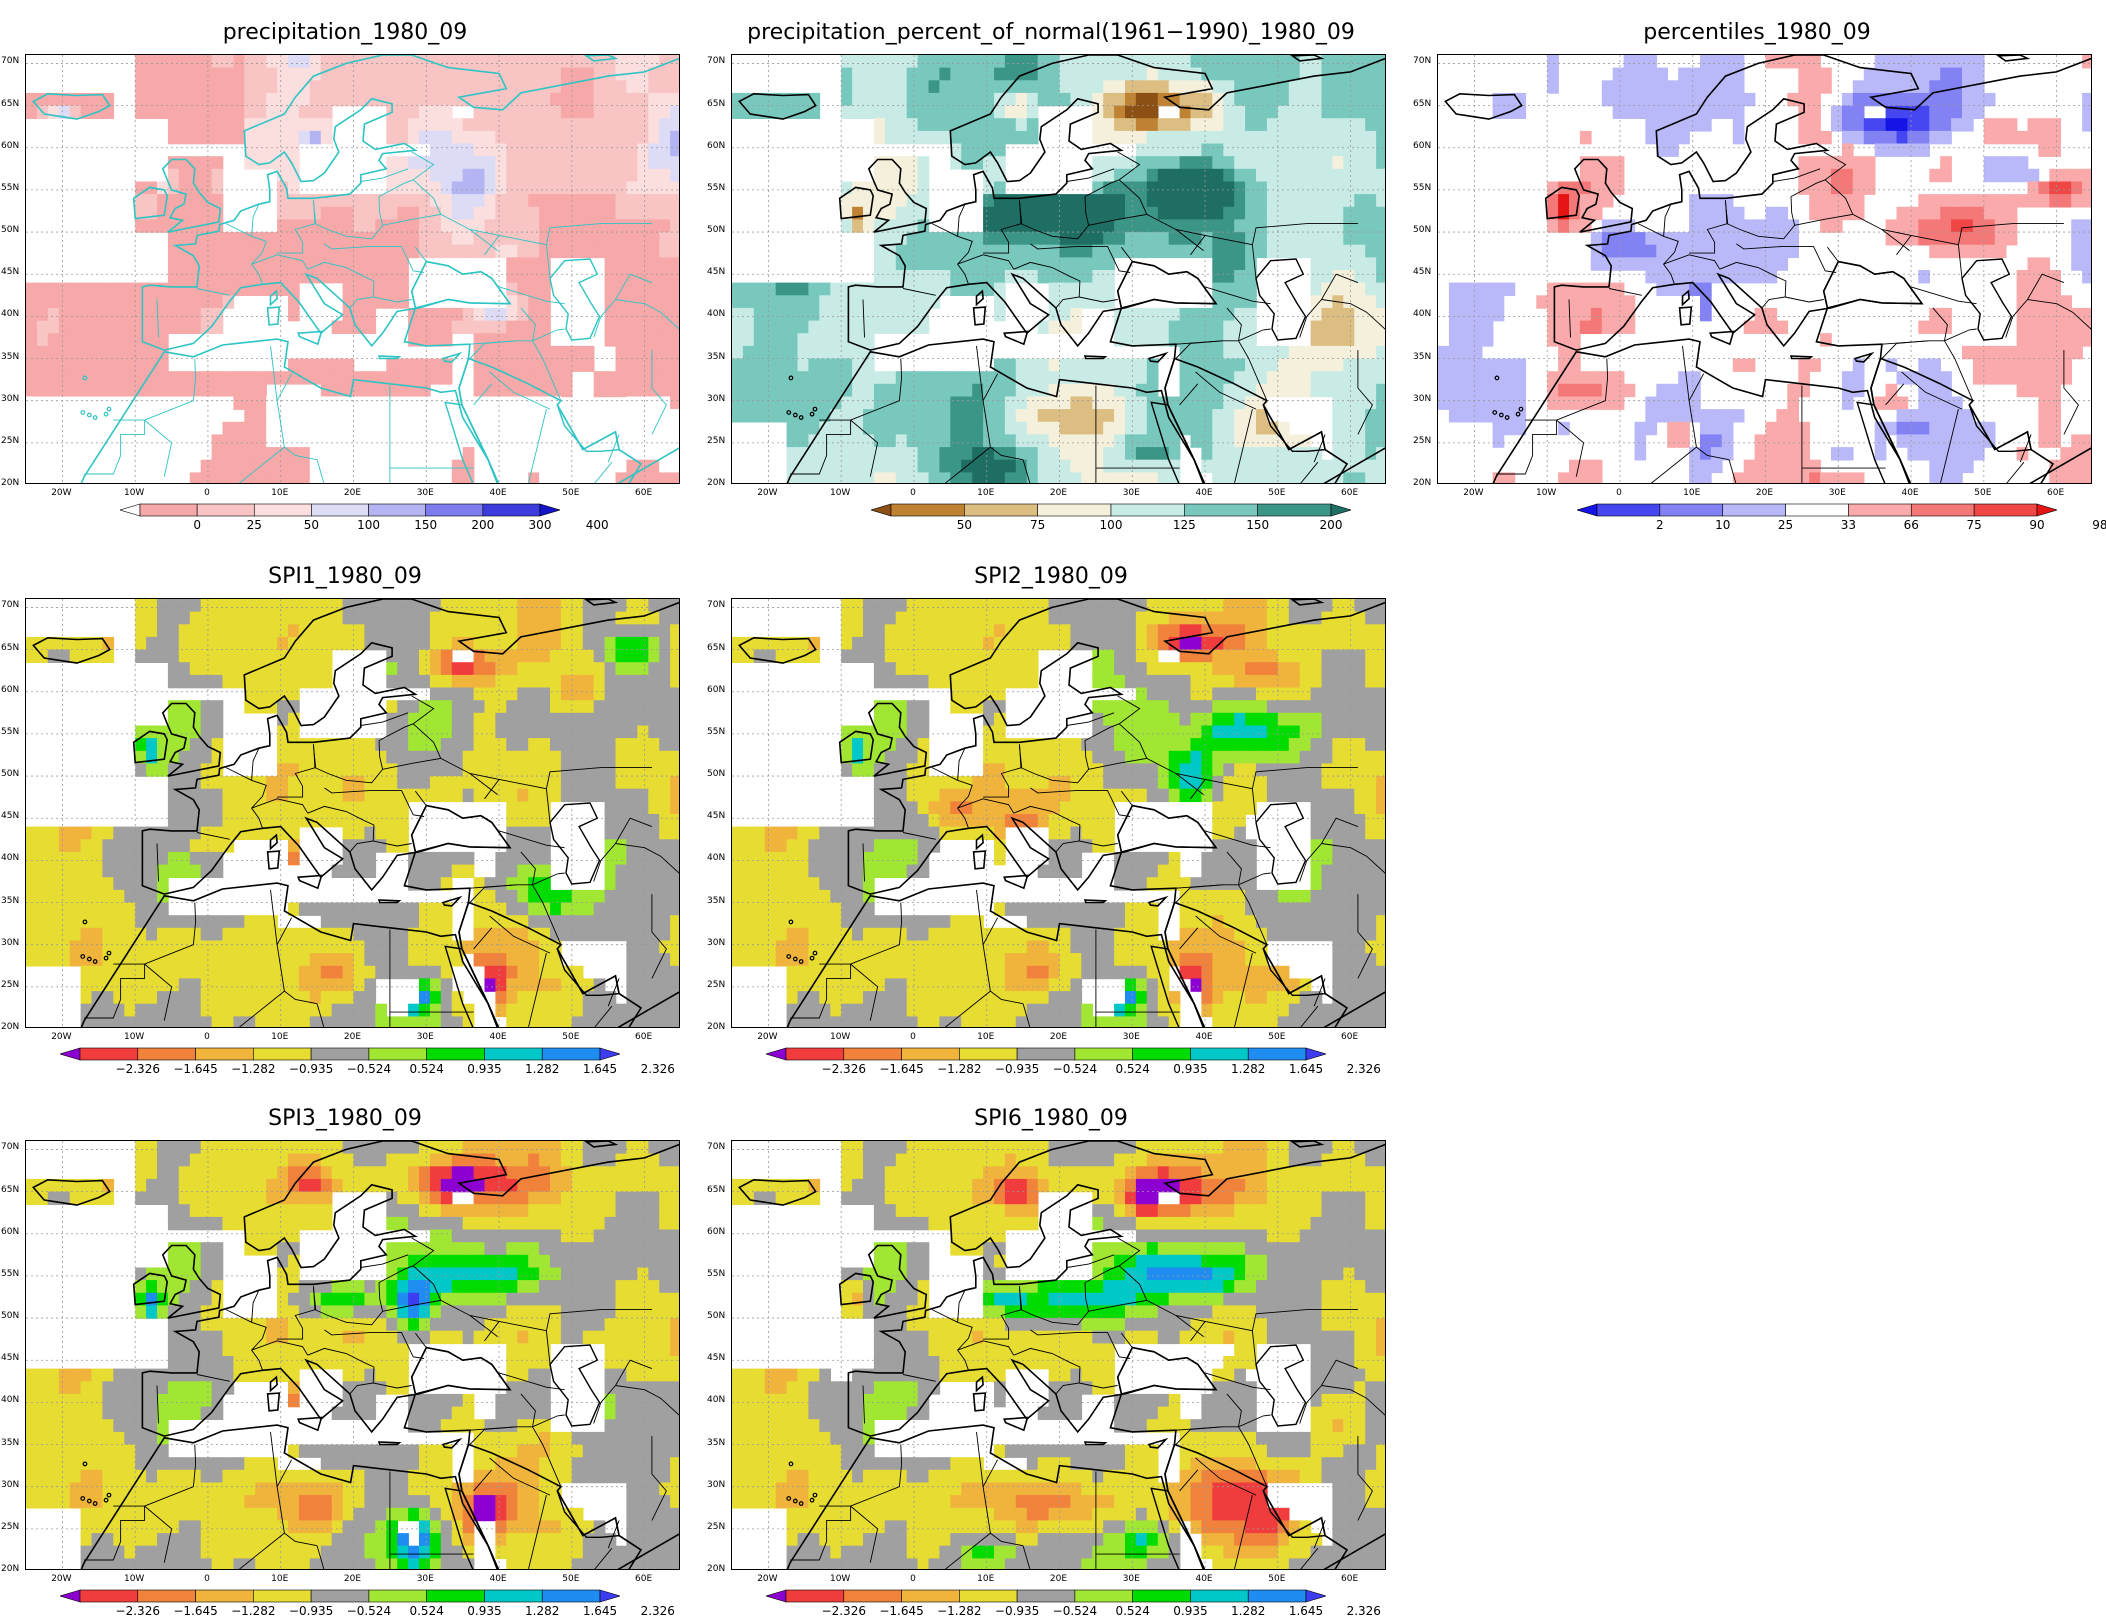 The image size is (2106, 1622). What do you see at coordinates (195, 1611) in the screenshot?
I see `colorbar-label: −1.645` at bounding box center [195, 1611].